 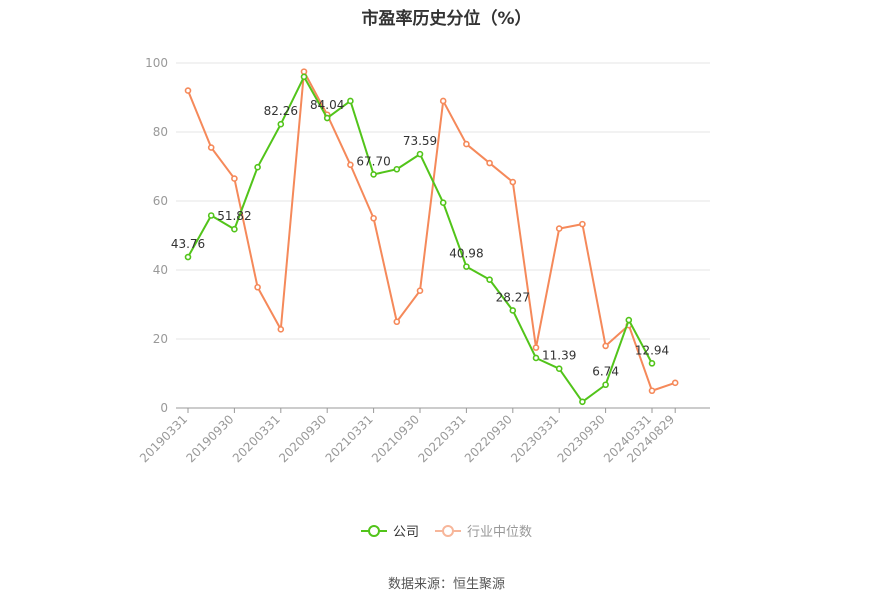 What do you see at coordinates (466, 254) in the screenshot?
I see `data-label: 40.98` at bounding box center [466, 254].